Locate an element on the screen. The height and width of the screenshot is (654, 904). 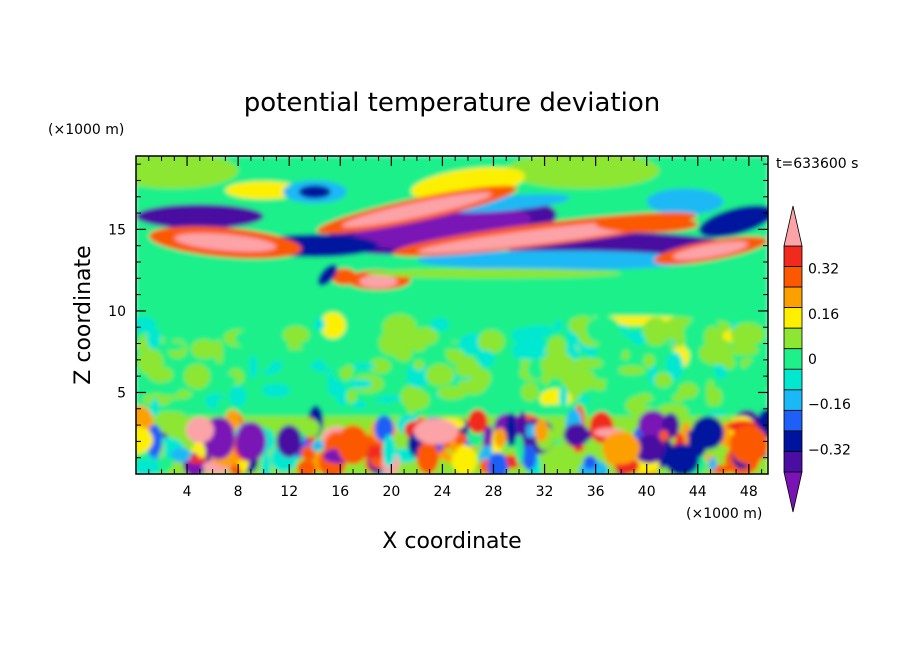
colorbar-label: 0.16 is located at coordinates (823, 315).